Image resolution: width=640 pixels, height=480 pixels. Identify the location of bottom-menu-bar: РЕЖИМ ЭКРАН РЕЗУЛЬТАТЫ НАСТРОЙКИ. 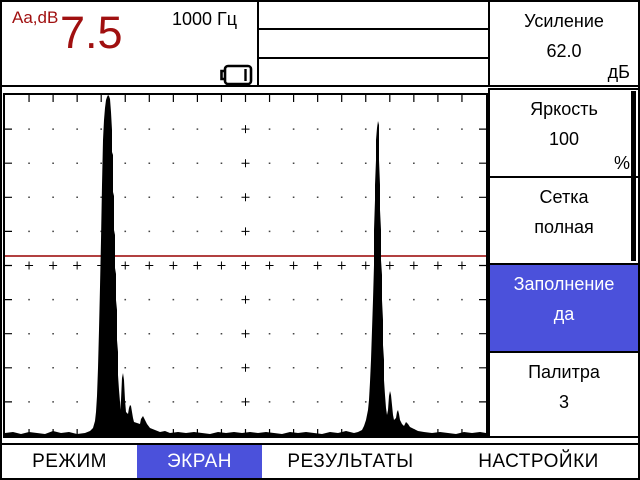
(320, 461).